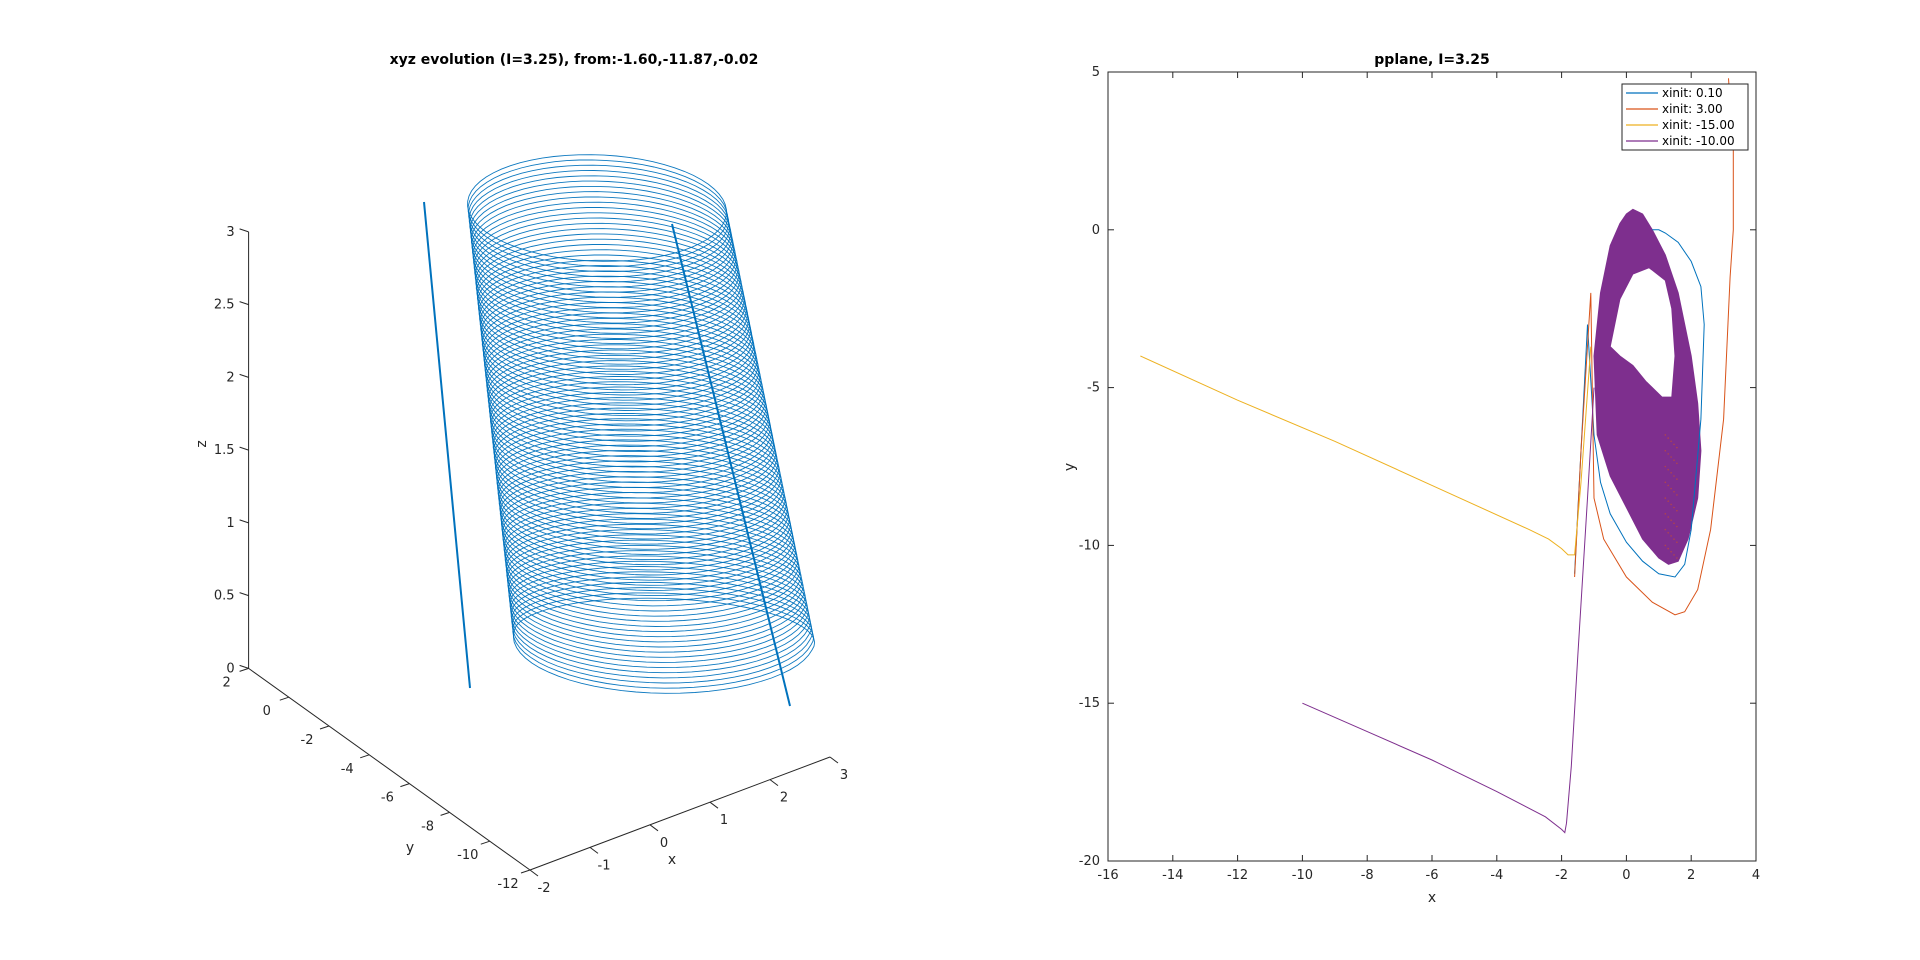  What do you see at coordinates (1692, 109) in the screenshot?
I see `legend-label-1: xinit: 3.00` at bounding box center [1692, 109].